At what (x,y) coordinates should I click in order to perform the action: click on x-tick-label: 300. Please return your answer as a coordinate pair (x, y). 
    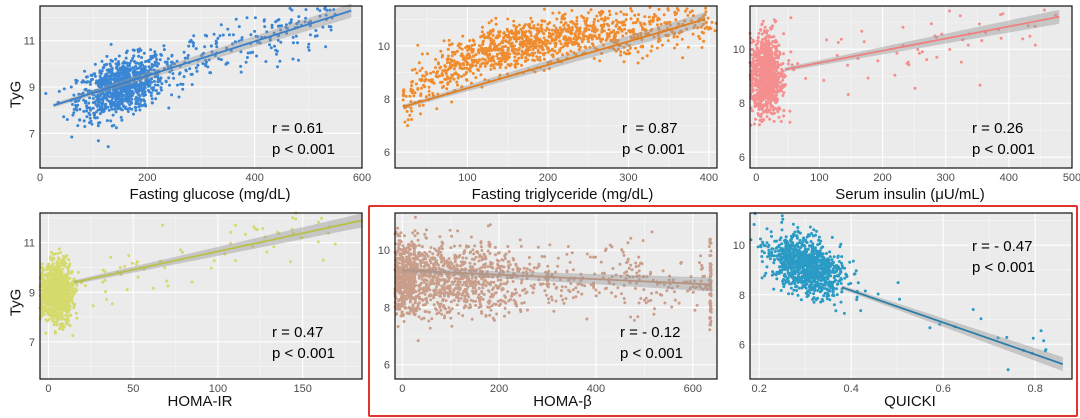
    Looking at the image, I should click on (628, 178).